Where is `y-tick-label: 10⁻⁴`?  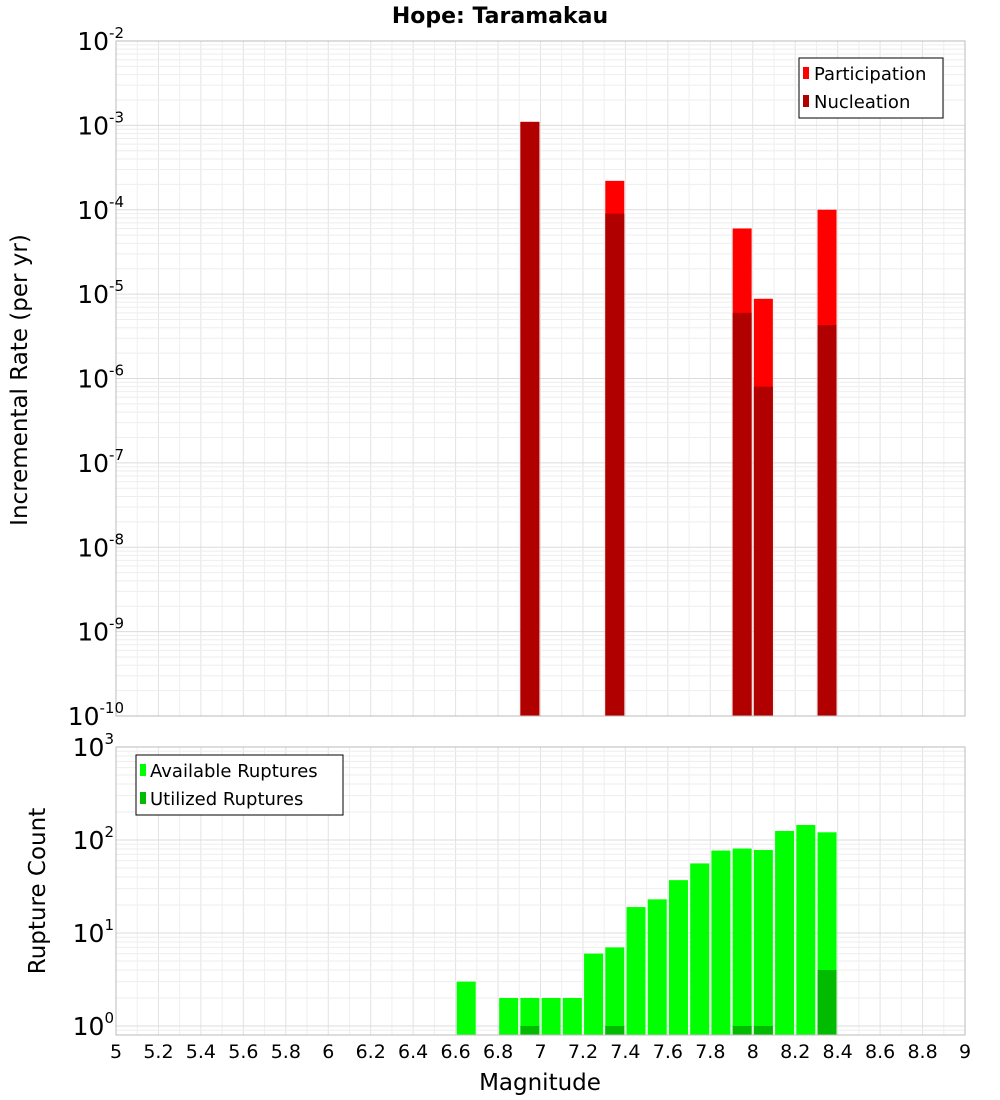
y-tick-label: 10⁻⁴ is located at coordinates (100, 209).